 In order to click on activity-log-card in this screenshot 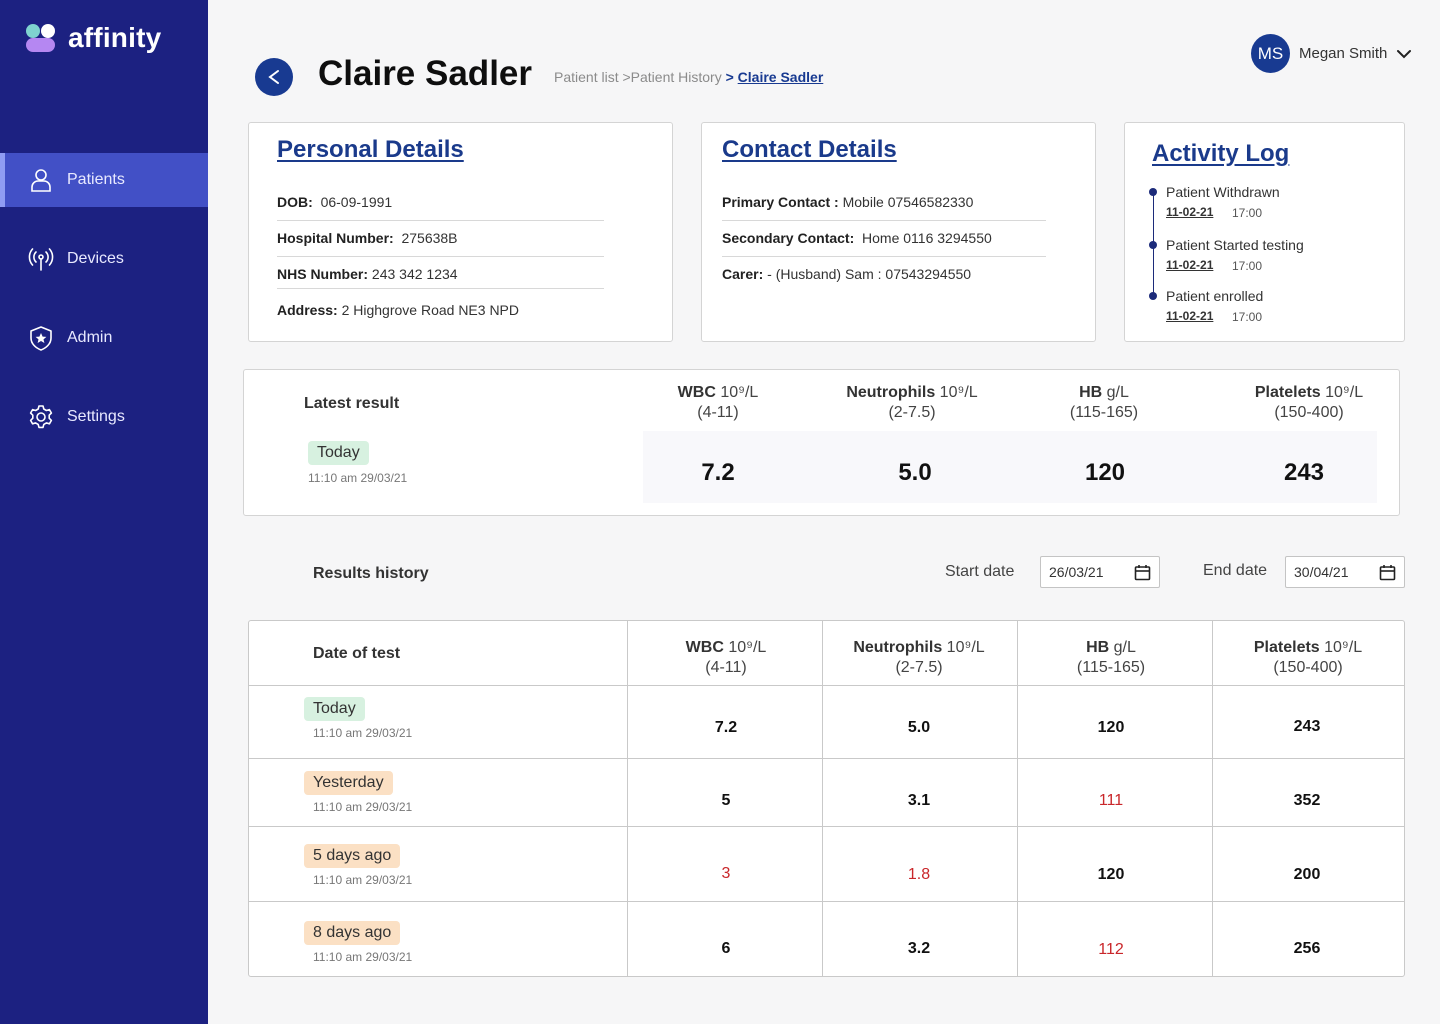, I will do `click(1264, 232)`.